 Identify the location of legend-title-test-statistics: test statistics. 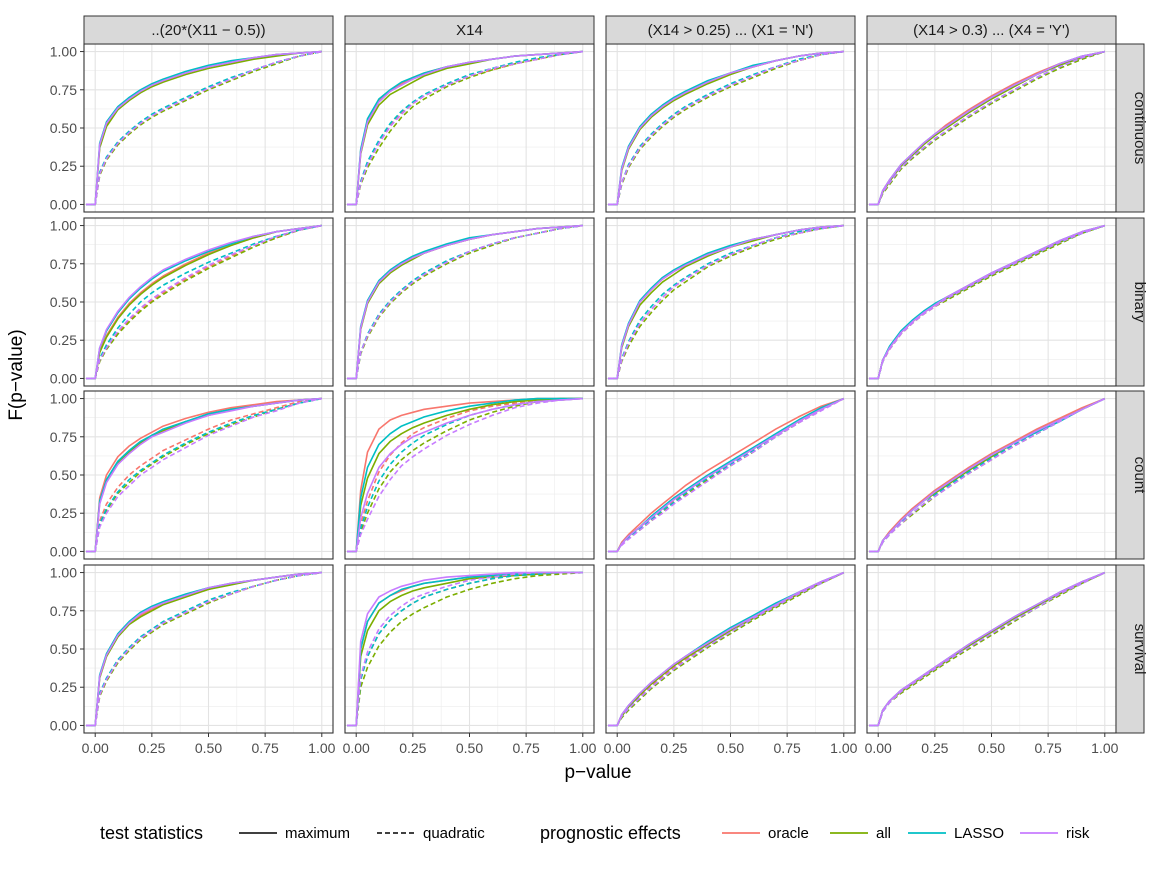
(151, 833).